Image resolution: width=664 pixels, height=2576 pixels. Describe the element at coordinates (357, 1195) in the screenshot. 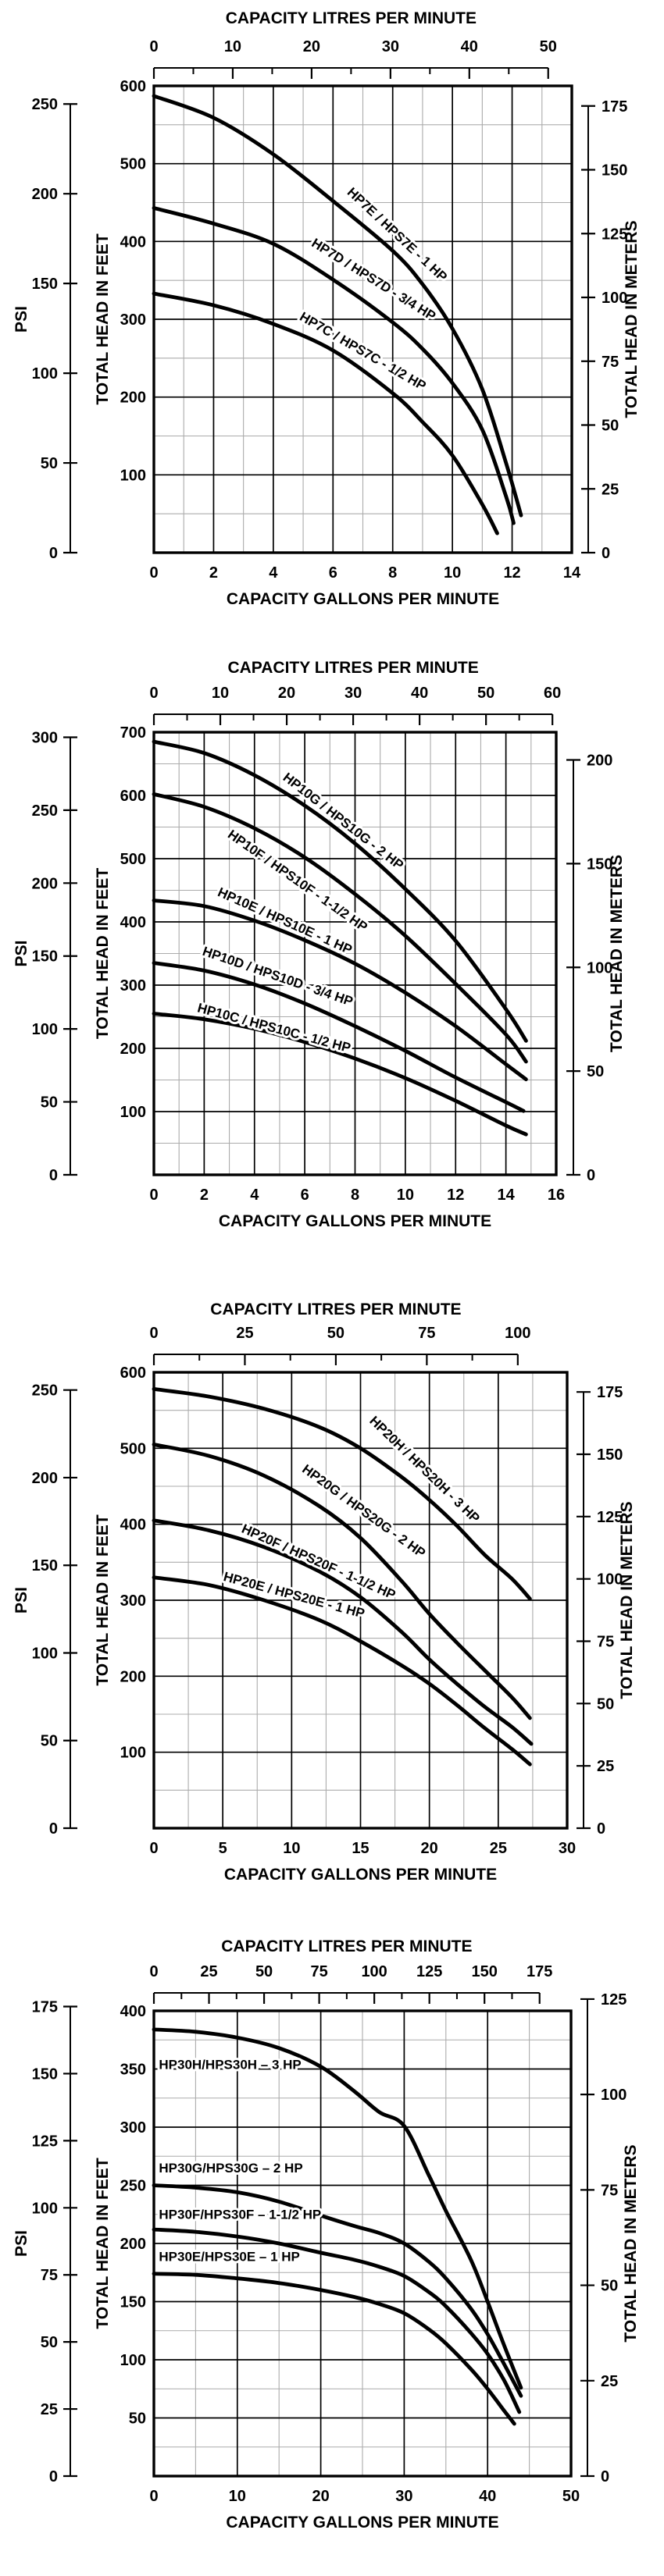

I see `bottom-gpm-axis: 0 2 4 6 8 10 12 14 16` at that location.